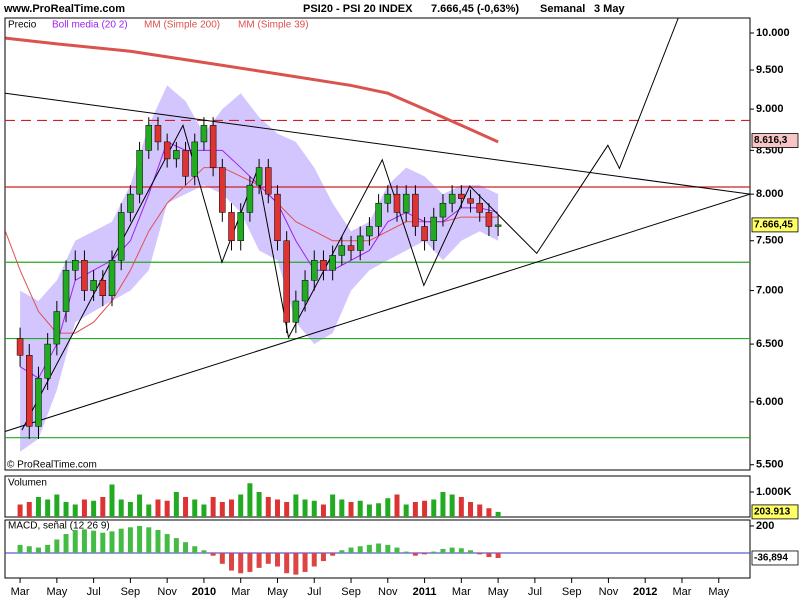  I want to click on watermark: © ProRealTime.com, so click(52, 465).